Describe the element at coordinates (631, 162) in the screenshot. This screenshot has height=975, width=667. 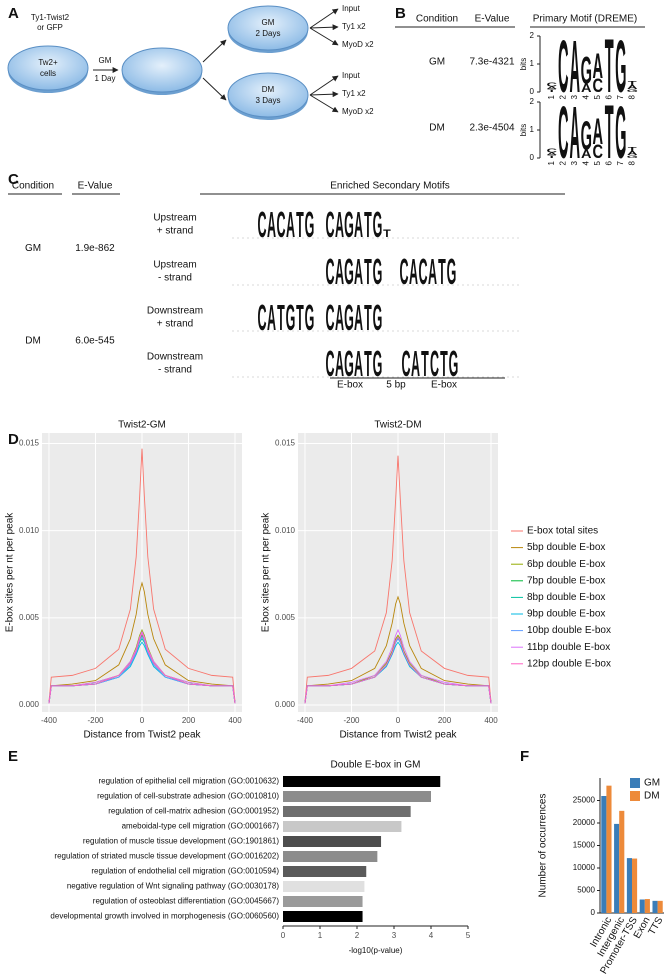
I see `logo-position: 8` at that location.